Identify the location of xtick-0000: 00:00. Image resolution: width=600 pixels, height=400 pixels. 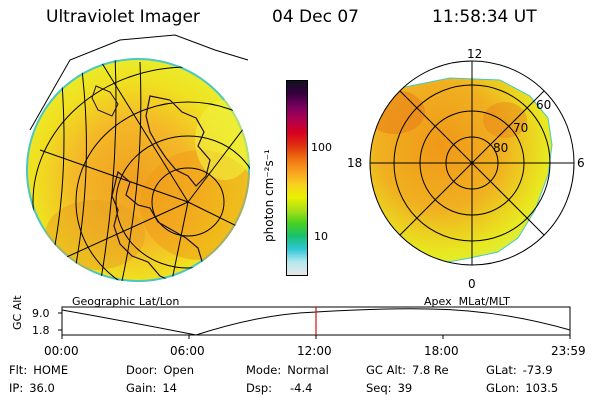
(61, 351).